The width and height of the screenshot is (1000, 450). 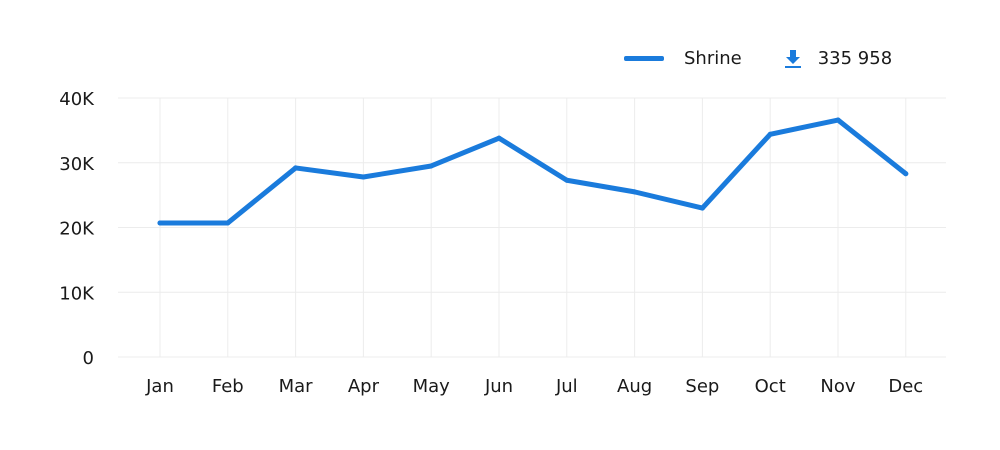 What do you see at coordinates (702, 386) in the screenshot?
I see `x-tick-label: Sep` at bounding box center [702, 386].